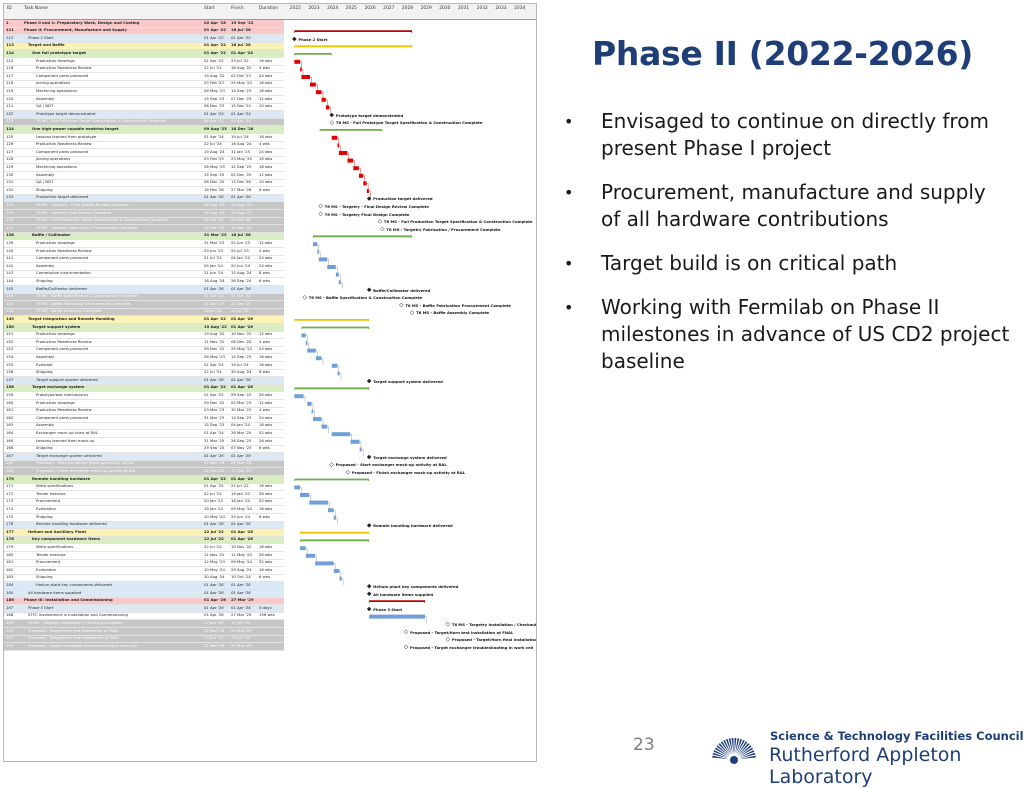  Describe the element at coordinates (266, 394) in the screenshot. I see `task-duration: 26 wks` at that location.